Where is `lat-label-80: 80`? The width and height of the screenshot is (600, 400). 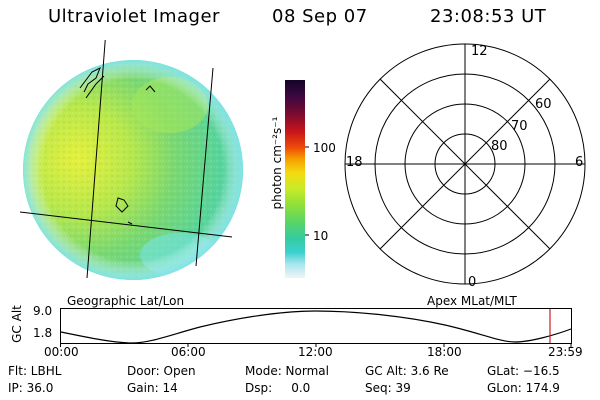 lat-label-80: 80 is located at coordinates (499, 146).